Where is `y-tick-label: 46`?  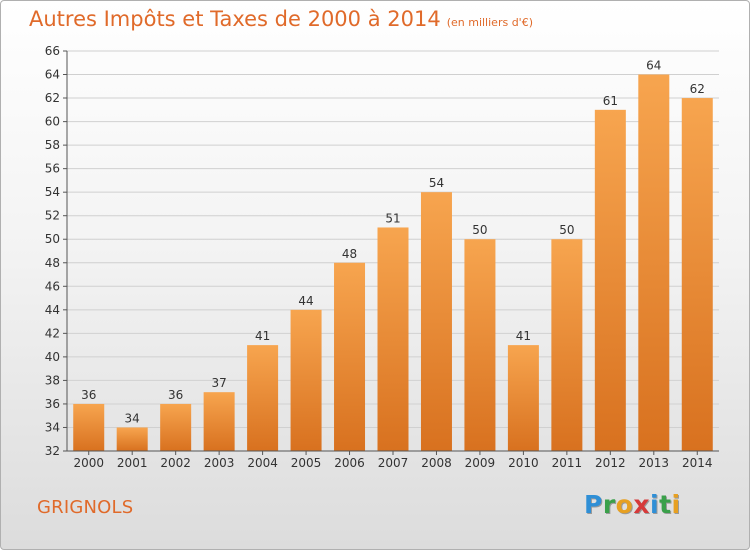
y-tick-label: 46 is located at coordinates (52, 286).